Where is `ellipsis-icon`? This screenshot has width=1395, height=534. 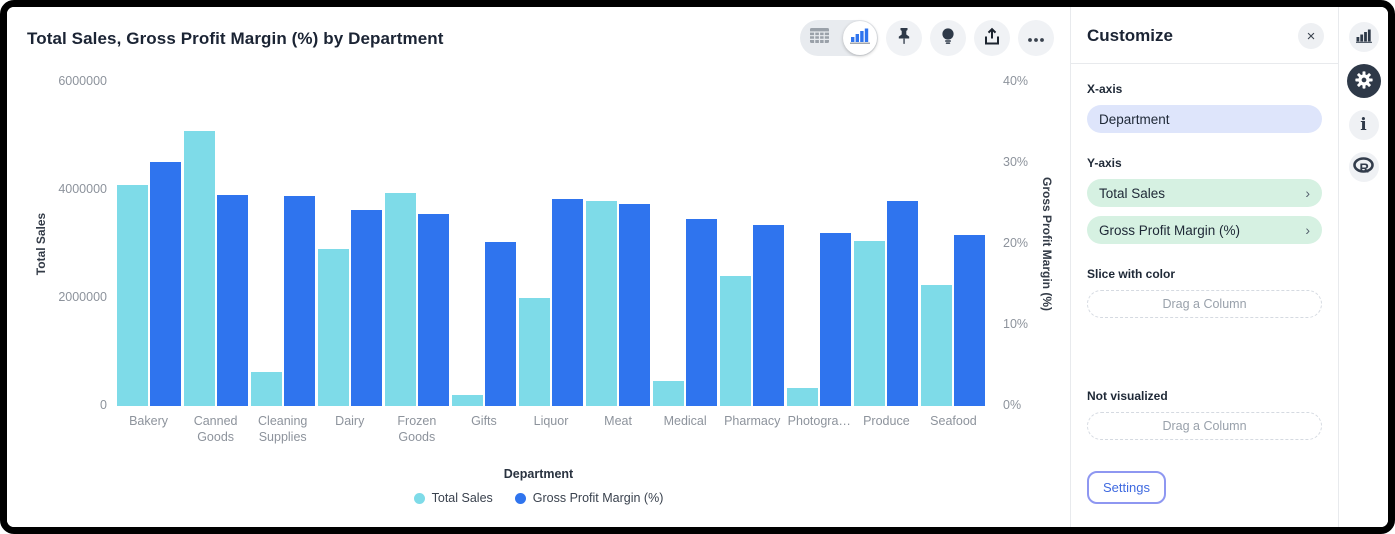
ellipsis-icon is located at coordinates (1036, 38).